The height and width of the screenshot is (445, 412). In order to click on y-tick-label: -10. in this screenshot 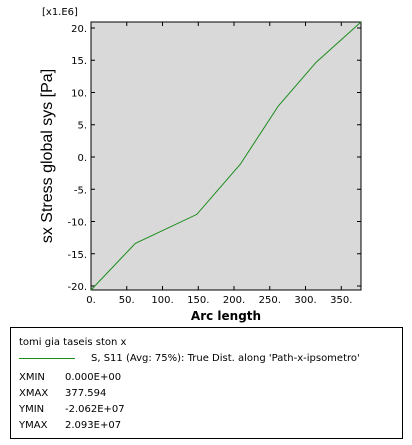, I will do `click(77, 223)`.